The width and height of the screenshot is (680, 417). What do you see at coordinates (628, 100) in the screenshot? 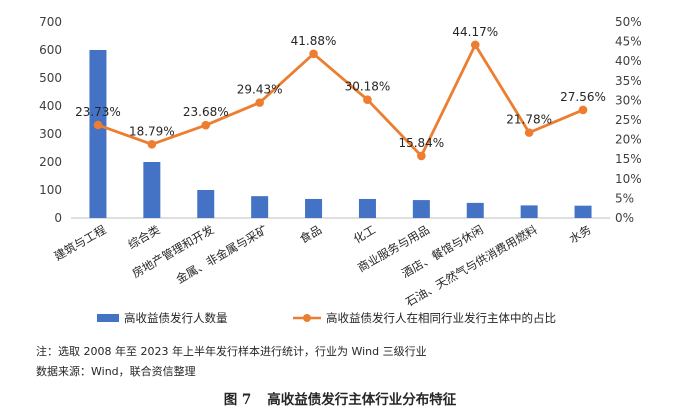
I see `y-right-tick-label: 30%` at bounding box center [628, 100].